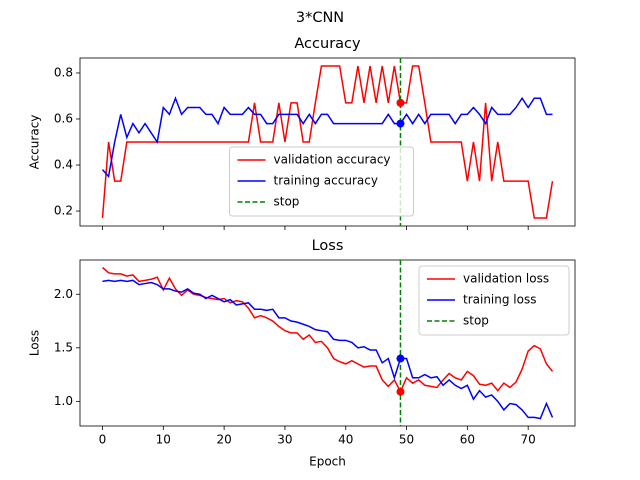  What do you see at coordinates (332, 160) in the screenshot?
I see `legend-label: validation accuracy` at bounding box center [332, 160].